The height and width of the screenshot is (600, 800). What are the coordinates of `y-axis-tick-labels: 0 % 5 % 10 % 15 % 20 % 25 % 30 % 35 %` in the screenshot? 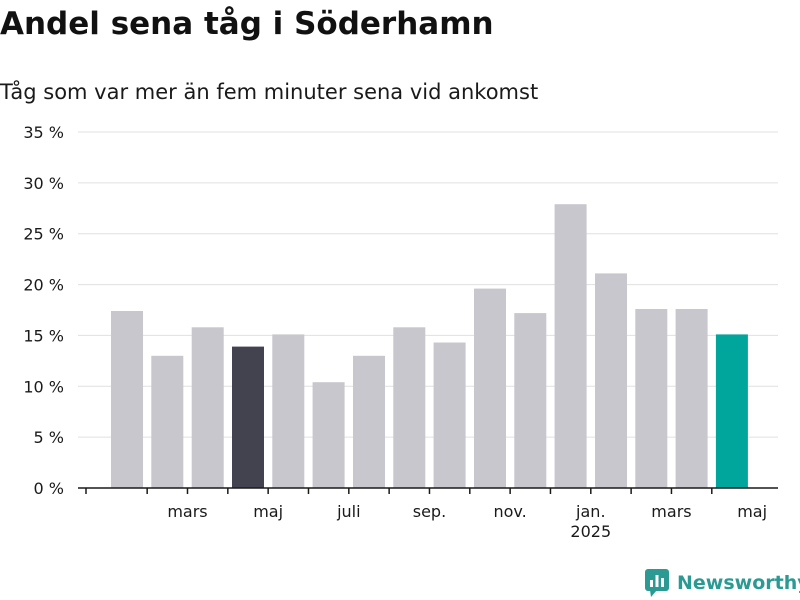 It's located at (43, 310).